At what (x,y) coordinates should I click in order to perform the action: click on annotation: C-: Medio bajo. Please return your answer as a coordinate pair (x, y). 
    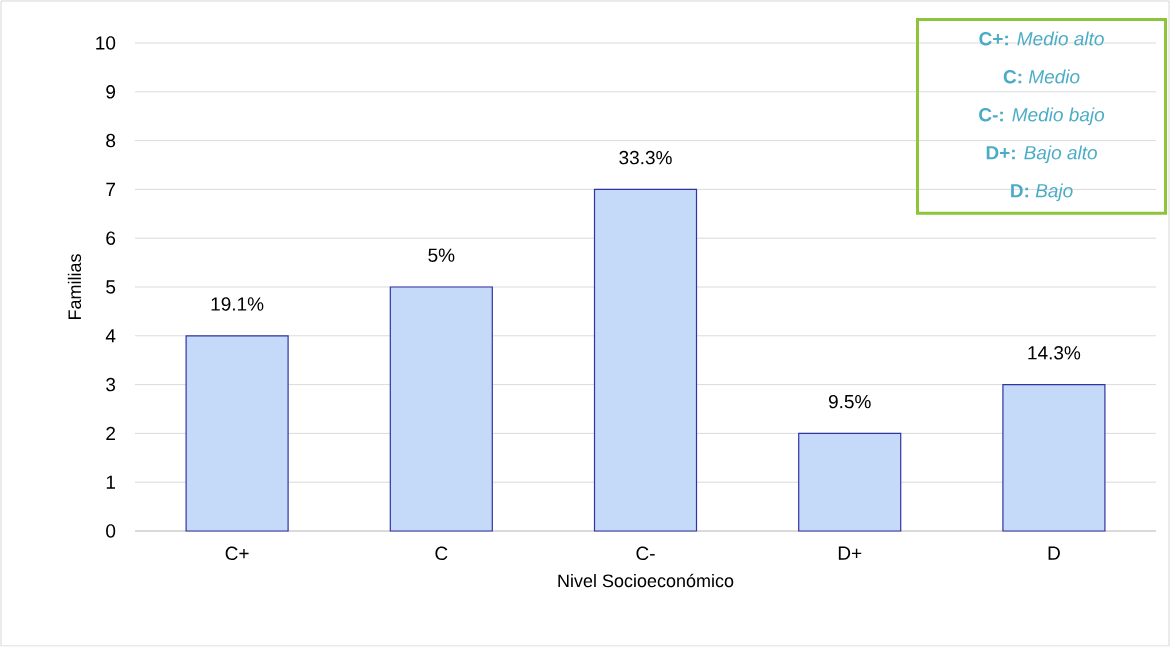
    Looking at the image, I should click on (1042, 116).